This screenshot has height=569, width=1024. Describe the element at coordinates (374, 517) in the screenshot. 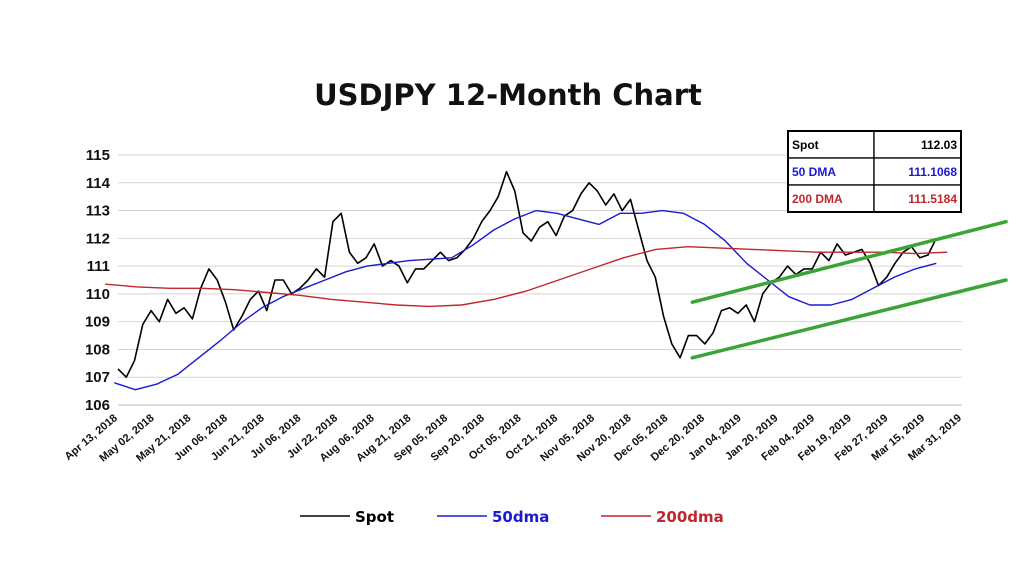

I see `legend-label: Spot` at that location.